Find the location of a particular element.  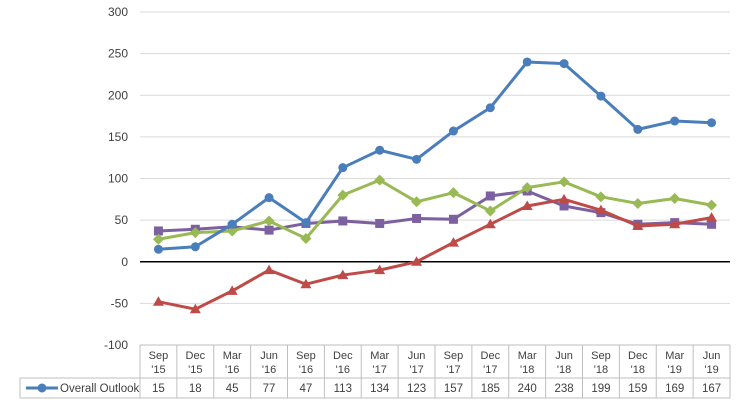

table-value: 238 is located at coordinates (563, 389).